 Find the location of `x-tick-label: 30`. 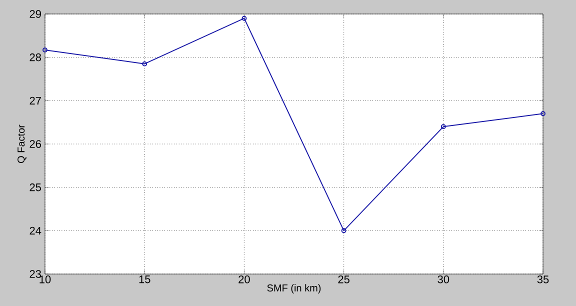

x-tick-label: 30 is located at coordinates (444, 280).